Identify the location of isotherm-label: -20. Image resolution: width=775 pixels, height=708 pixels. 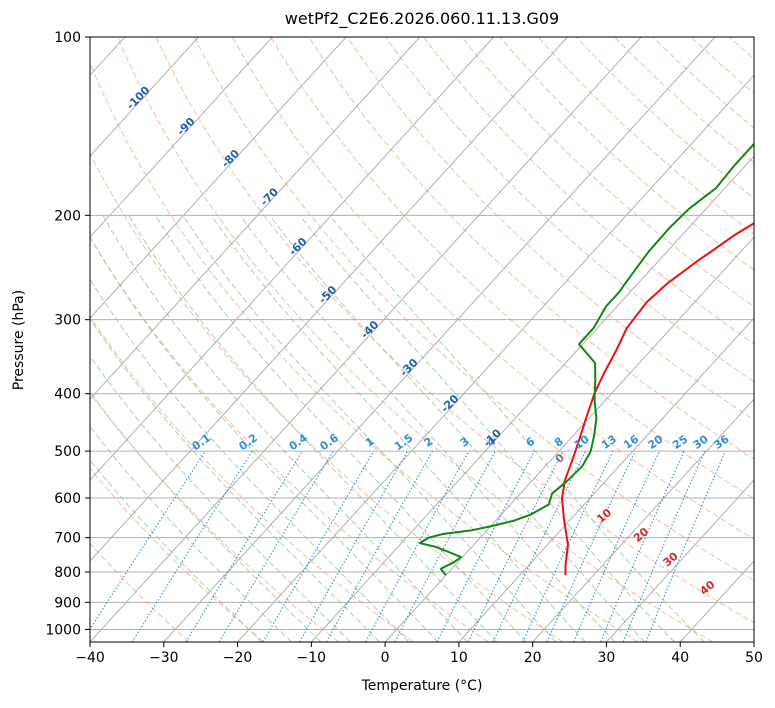
(449, 403).